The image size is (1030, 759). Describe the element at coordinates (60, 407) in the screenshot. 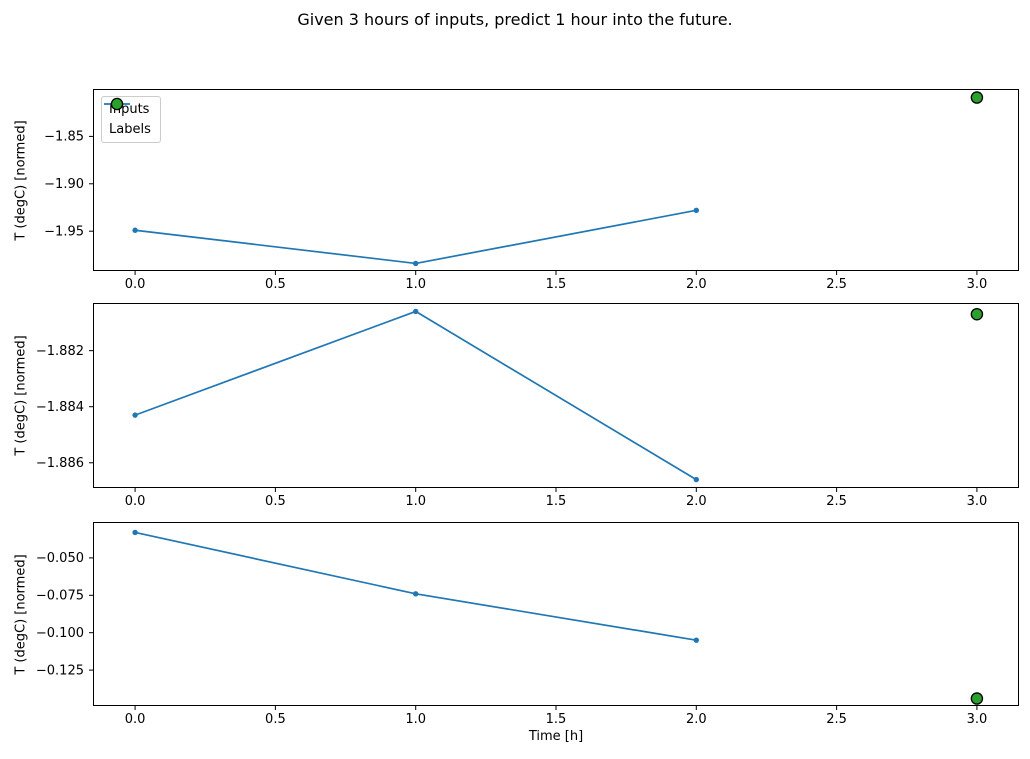

I see `y-tick-label: −1.884` at that location.